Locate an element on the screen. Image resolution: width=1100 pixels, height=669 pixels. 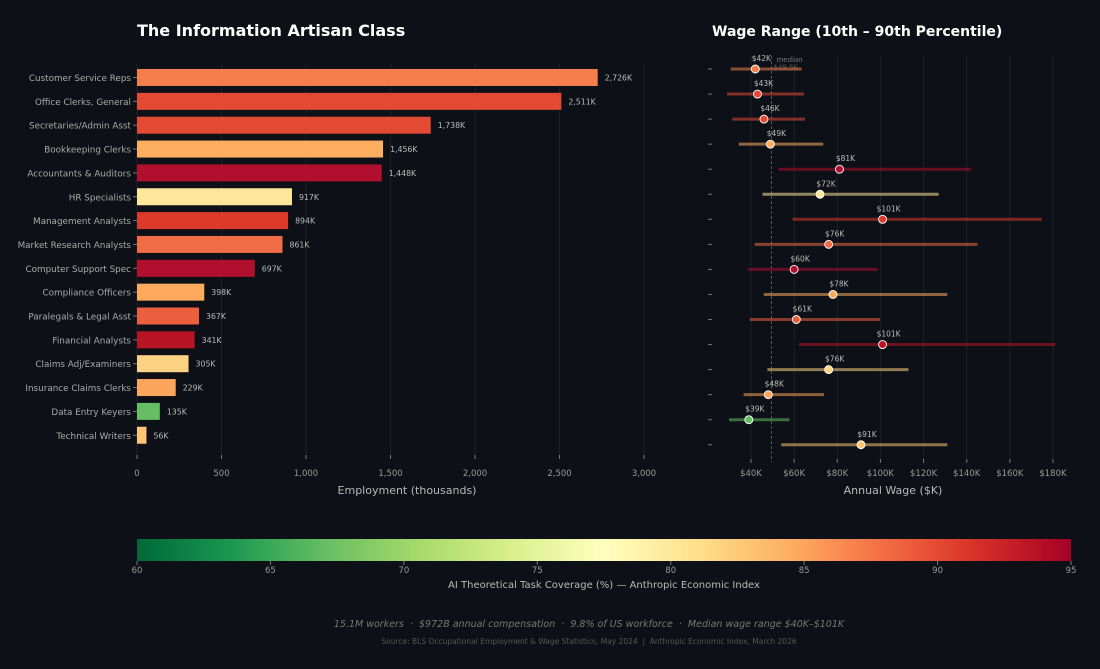
category-label: Insurance Claims Clerks is located at coordinates (78, 389).